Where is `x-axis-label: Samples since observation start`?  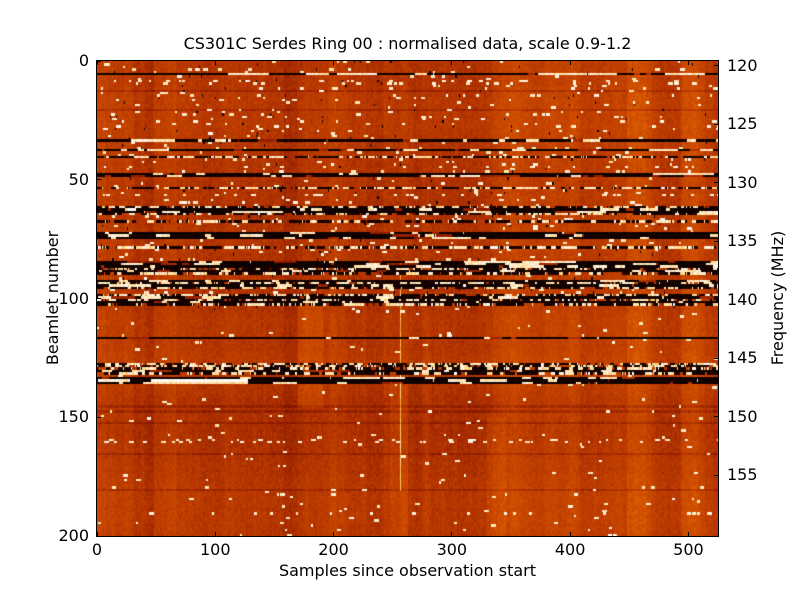
x-axis-label: Samples since observation start is located at coordinates (407, 570).